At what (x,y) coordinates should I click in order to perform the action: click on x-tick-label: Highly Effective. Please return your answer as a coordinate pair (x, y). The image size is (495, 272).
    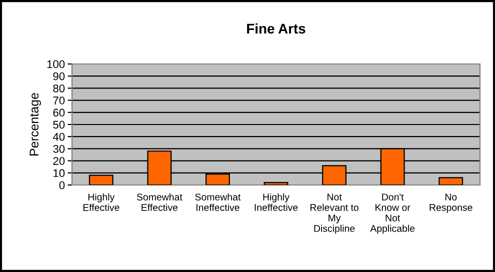
    Looking at the image, I should click on (101, 202).